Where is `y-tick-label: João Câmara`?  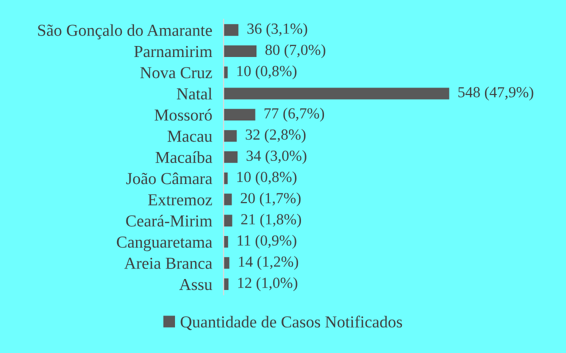
y-tick-label: João Câmara is located at coordinates (169, 178).